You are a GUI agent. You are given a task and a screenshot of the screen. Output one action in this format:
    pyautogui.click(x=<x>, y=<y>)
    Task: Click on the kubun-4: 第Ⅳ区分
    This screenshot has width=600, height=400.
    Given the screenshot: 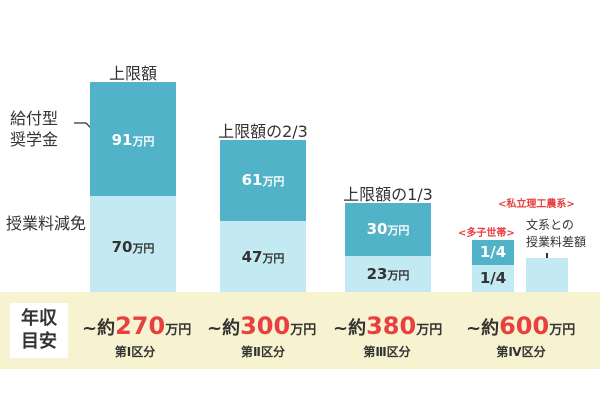 What is the action you would take?
    pyautogui.click(x=521, y=352)
    